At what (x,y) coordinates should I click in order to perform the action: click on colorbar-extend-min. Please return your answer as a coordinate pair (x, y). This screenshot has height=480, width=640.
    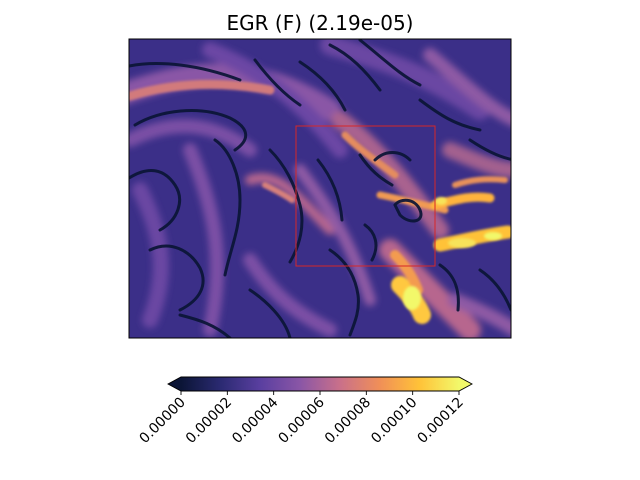
    Looking at the image, I should click on (174, 384).